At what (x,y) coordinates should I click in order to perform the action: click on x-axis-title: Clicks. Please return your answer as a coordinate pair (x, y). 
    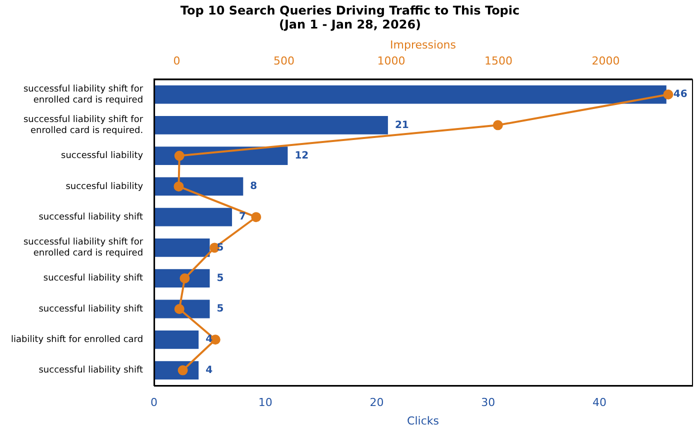
    Looking at the image, I should click on (423, 421).